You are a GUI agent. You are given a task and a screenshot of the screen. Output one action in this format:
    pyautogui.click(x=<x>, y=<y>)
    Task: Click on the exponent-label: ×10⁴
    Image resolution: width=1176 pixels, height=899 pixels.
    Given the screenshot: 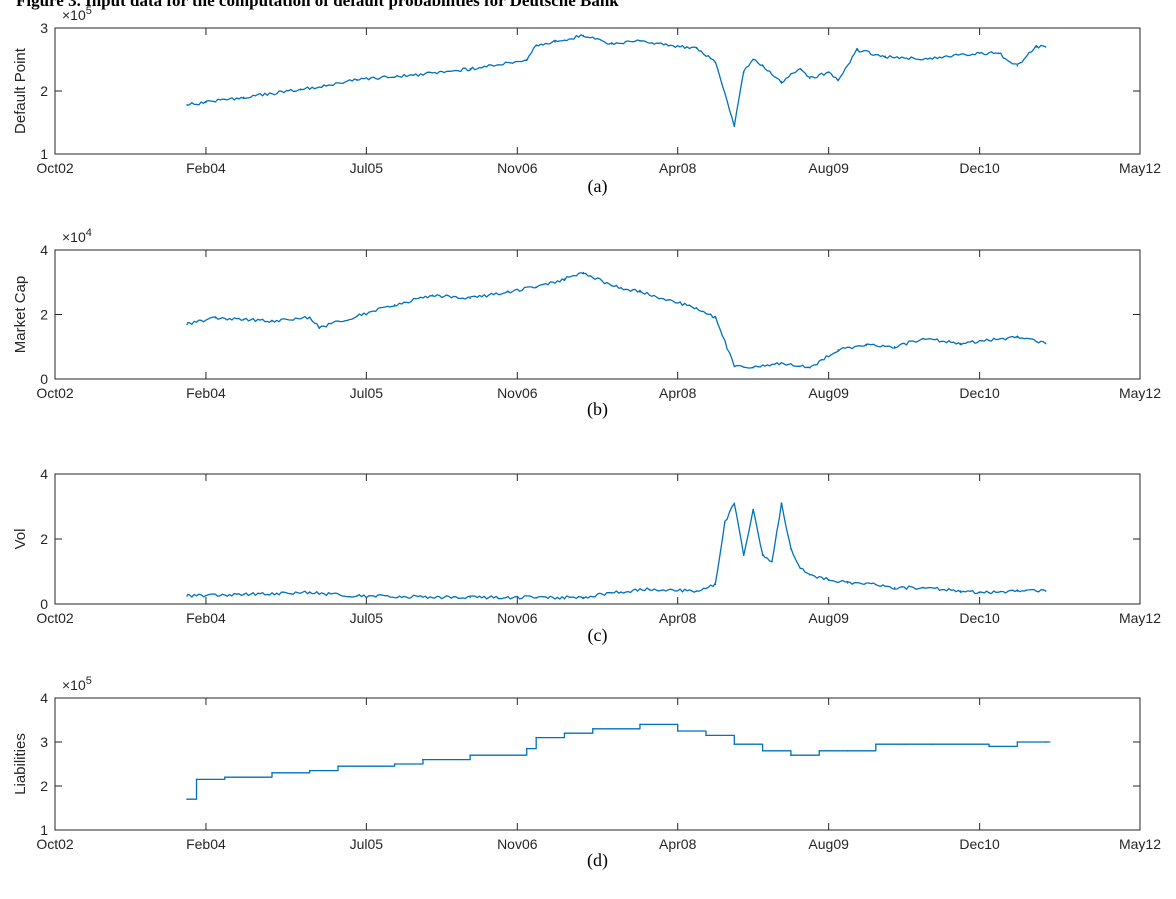 What is the action you would take?
    pyautogui.click(x=77, y=236)
    